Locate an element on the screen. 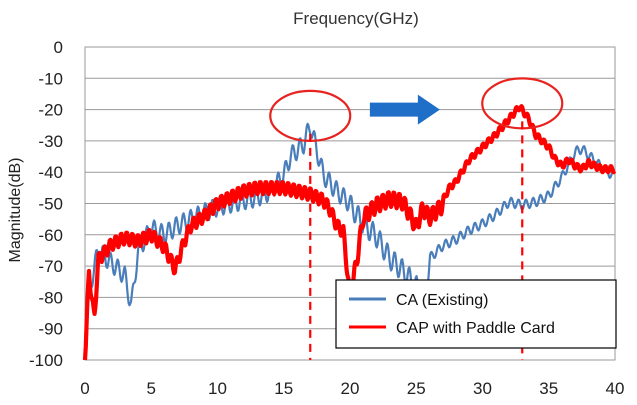  y-tick-label: -40 is located at coordinates (50, 172).